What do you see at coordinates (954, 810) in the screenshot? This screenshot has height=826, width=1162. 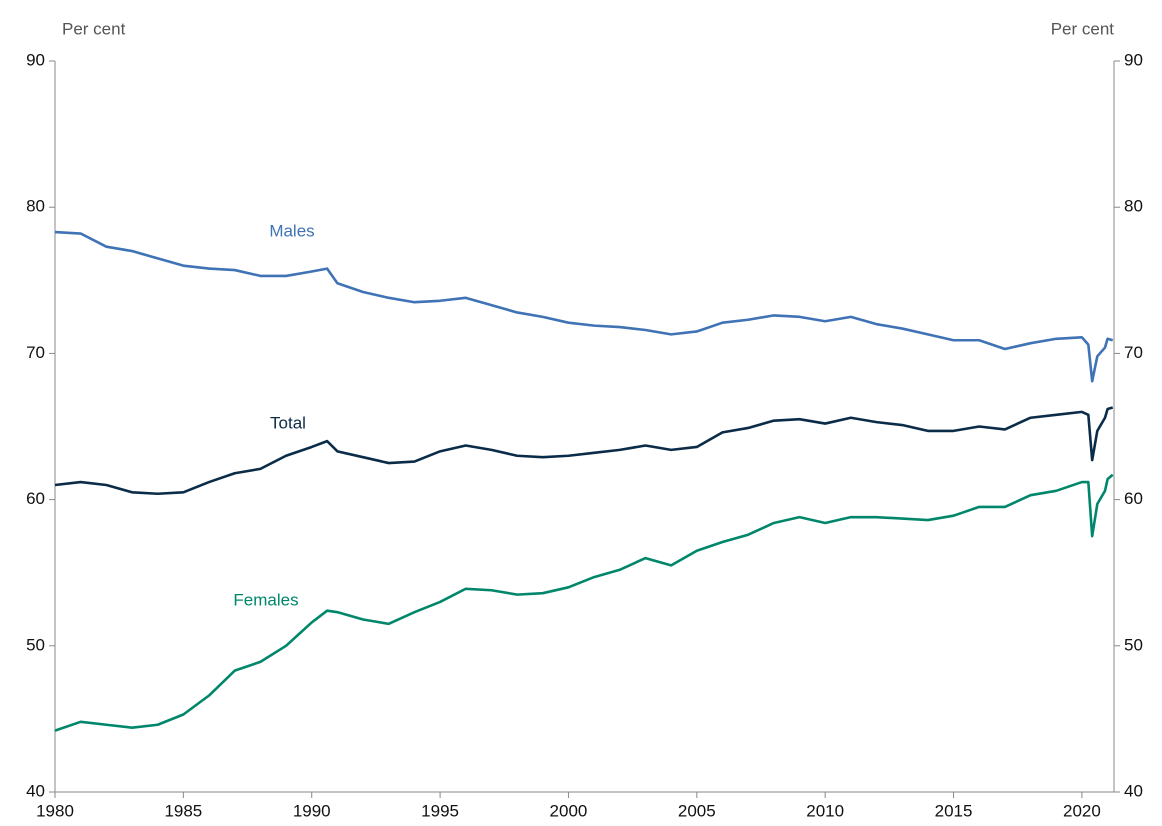 I see `x-tick-label: 2015` at bounding box center [954, 810].